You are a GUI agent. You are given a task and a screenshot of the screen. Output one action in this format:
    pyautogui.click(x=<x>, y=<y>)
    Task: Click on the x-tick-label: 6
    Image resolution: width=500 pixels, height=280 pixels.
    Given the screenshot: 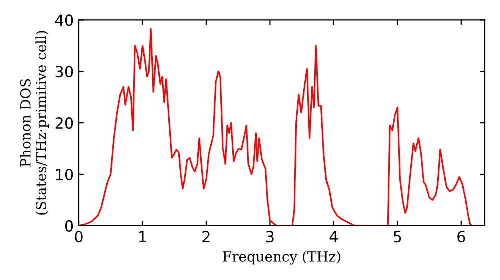 What is the action you would take?
    pyautogui.click(x=462, y=237)
    